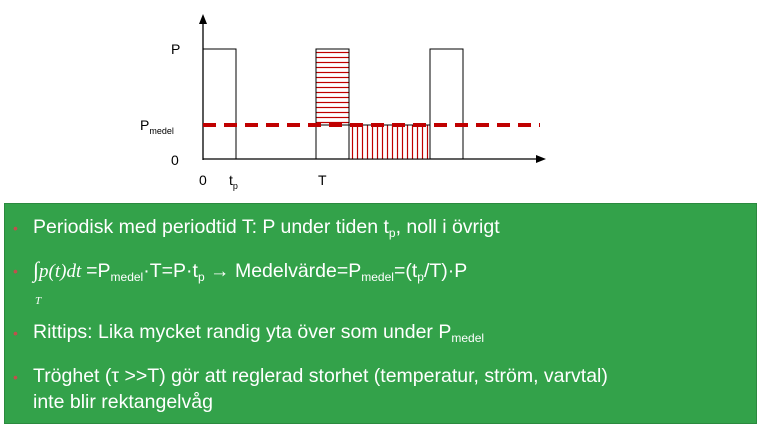 This screenshot has height=429, width=763. Describe the element at coordinates (541, 159) in the screenshot. I see `x-axis-arrow-icon` at that location.